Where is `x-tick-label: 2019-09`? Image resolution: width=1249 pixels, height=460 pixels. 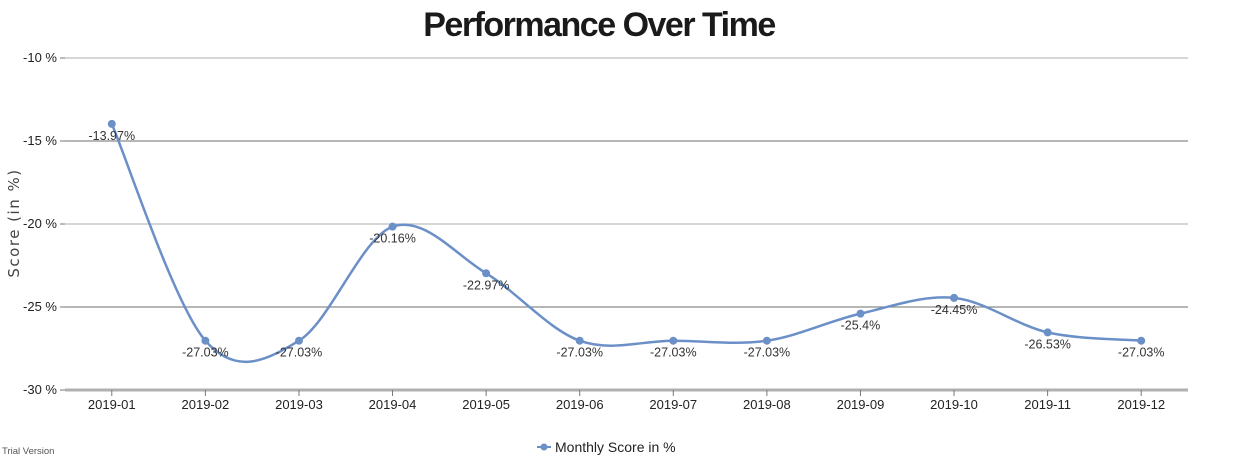 x-tick-label: 2019-09 is located at coordinates (861, 404).